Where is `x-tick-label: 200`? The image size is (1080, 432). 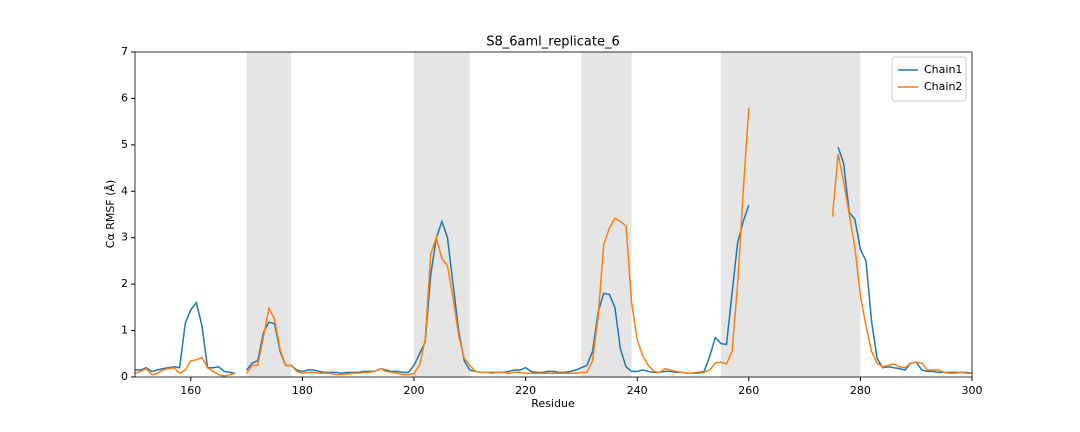 x-tick-label: 200 is located at coordinates (414, 390).